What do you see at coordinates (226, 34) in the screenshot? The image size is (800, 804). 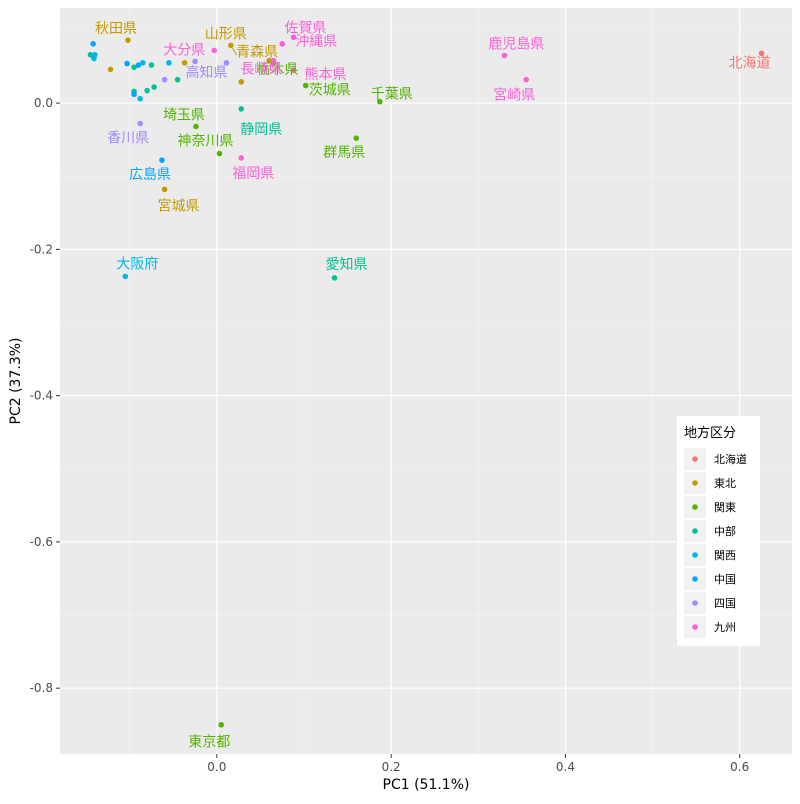 I see `point-label: 山形県` at bounding box center [226, 34].